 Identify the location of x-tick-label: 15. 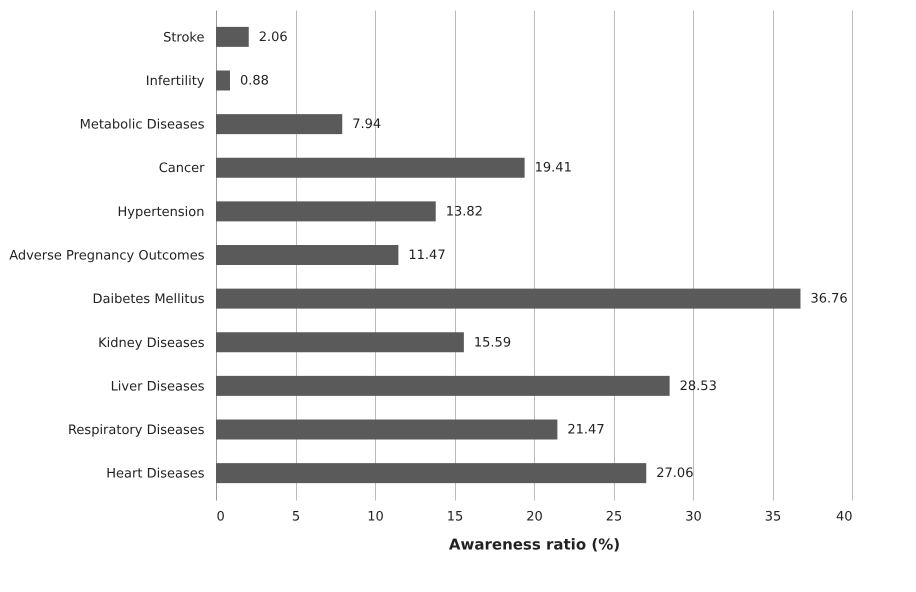
(455, 517).